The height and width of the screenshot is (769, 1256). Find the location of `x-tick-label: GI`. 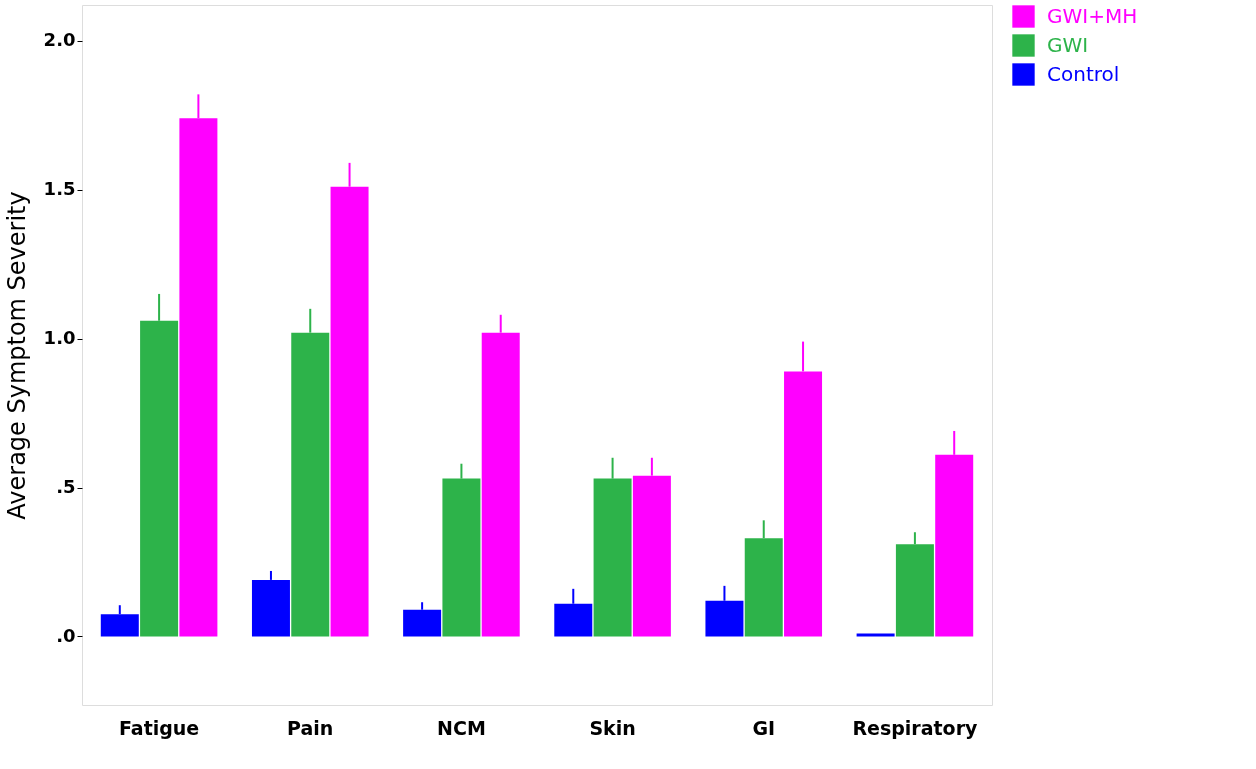

x-tick-label: GI is located at coordinates (764, 727).